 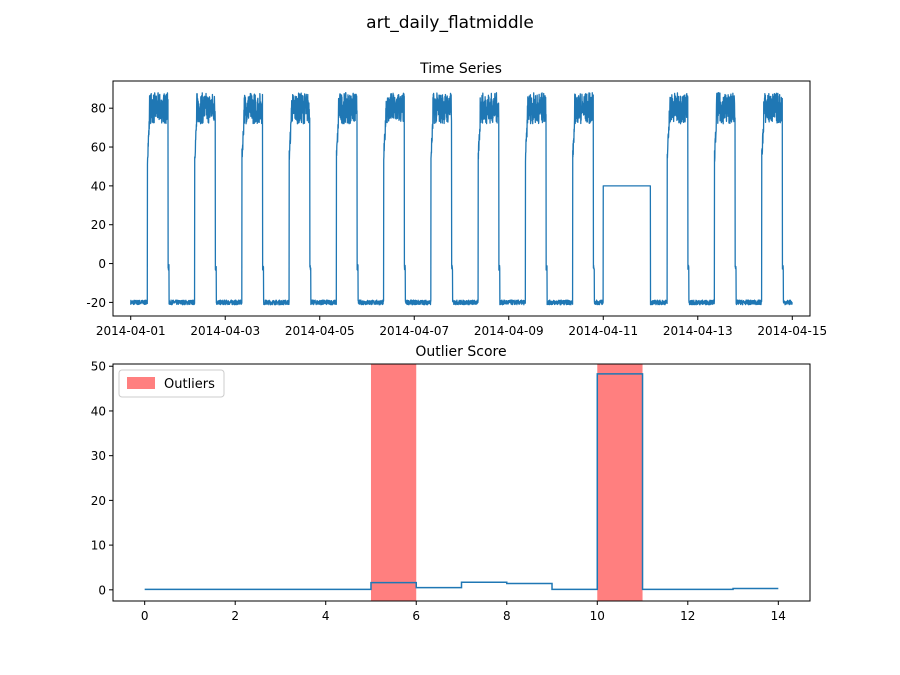 I want to click on legend-swatch-outliers, so click(x=141, y=383).